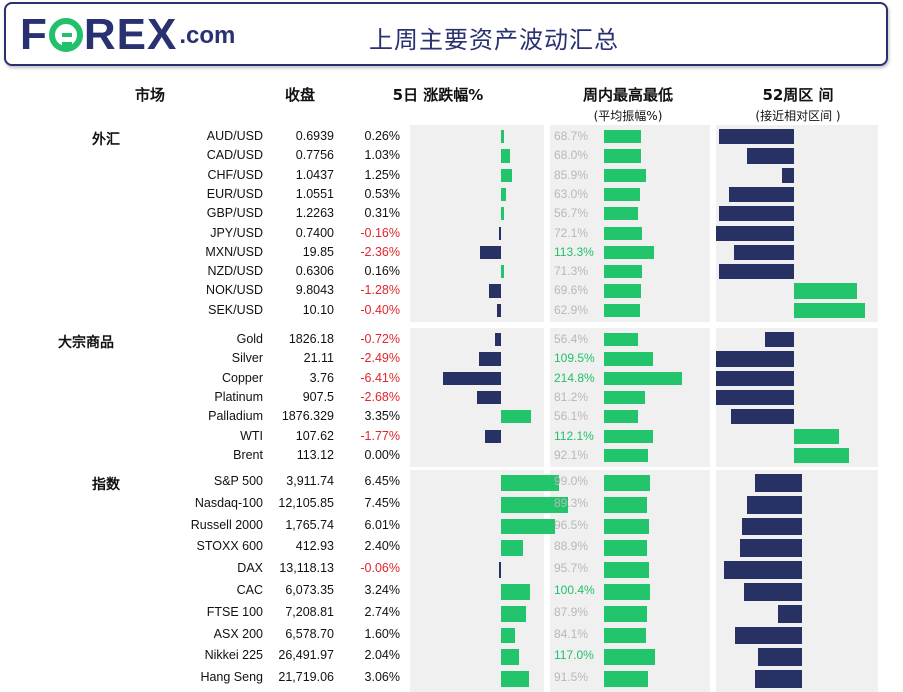 Image resolution: width=903 pixels, height=692 pixels. I want to click on change-percent: -0.16%, so click(380, 232).